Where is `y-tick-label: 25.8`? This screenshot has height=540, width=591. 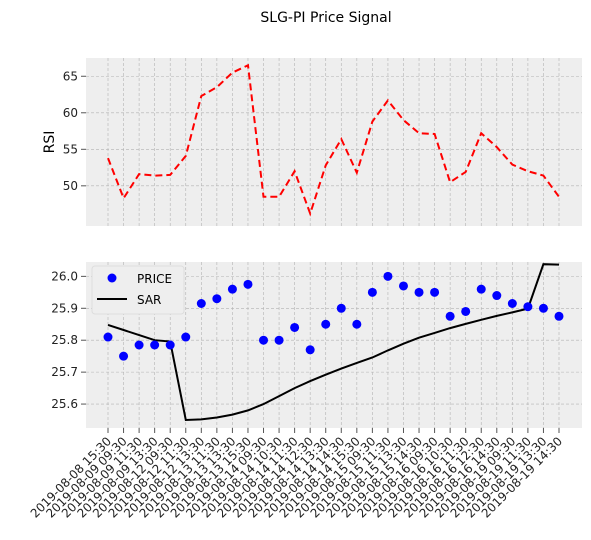
y-tick-label: 25.8 is located at coordinates (64, 340).